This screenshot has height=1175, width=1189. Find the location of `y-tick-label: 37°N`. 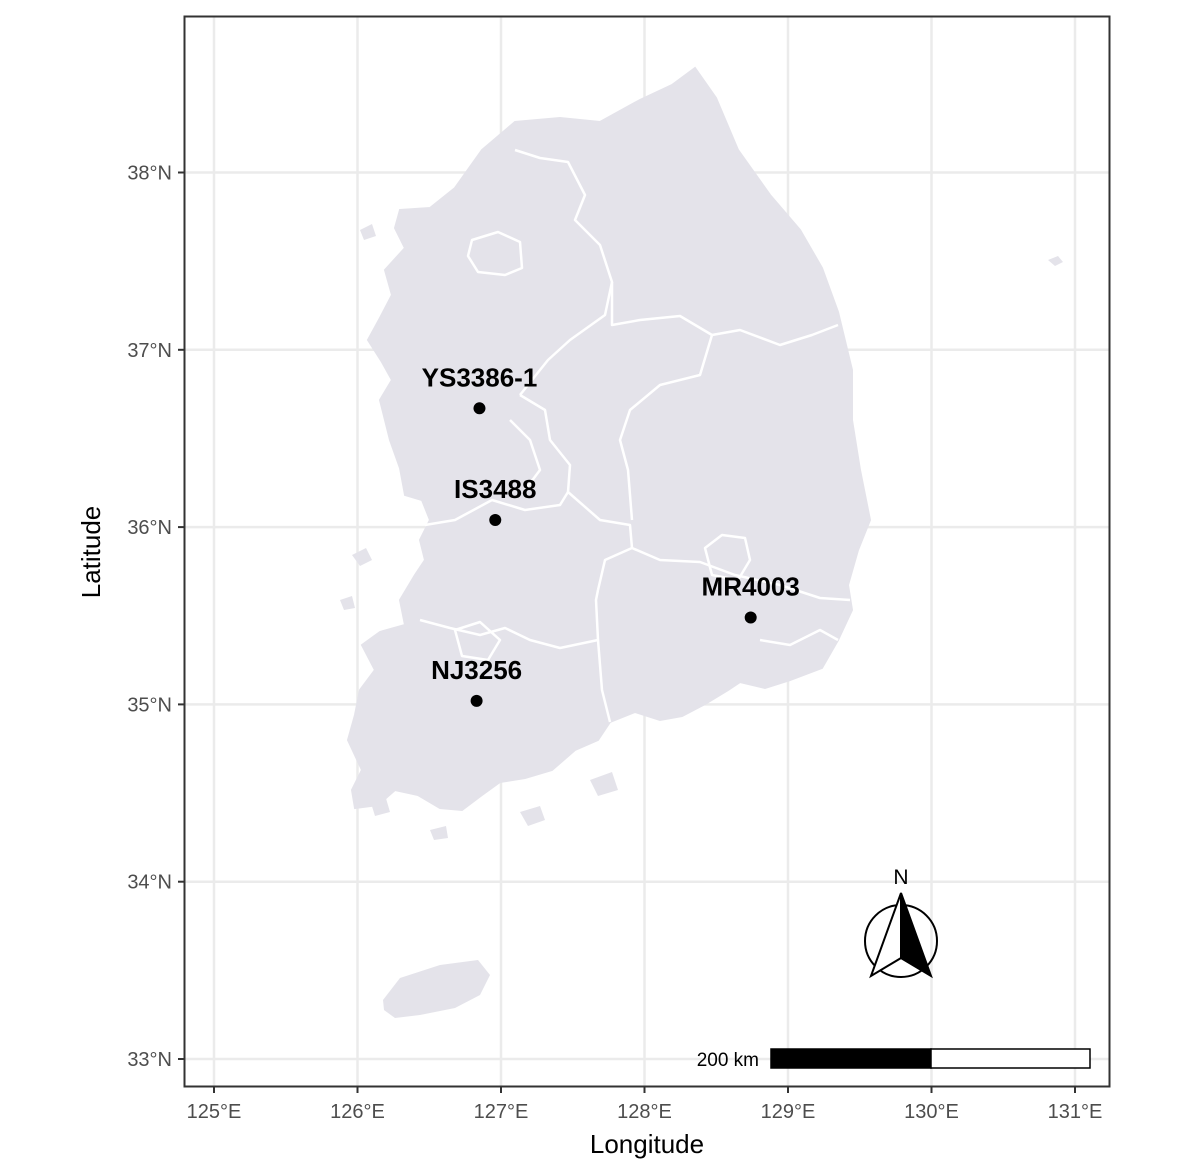

y-tick-label: 37°N is located at coordinates (149, 351).